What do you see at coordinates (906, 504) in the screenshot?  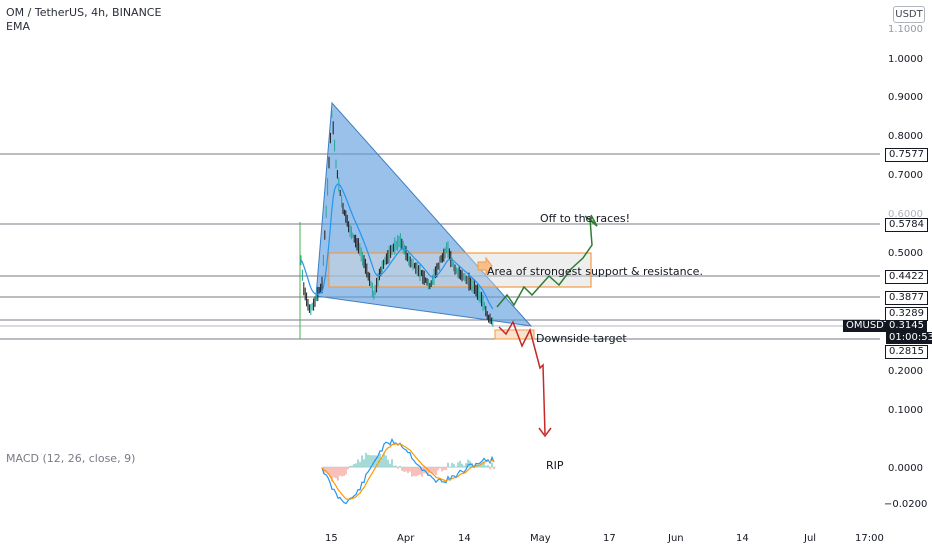 I see `macd-tick: −0.0200` at bounding box center [906, 504].